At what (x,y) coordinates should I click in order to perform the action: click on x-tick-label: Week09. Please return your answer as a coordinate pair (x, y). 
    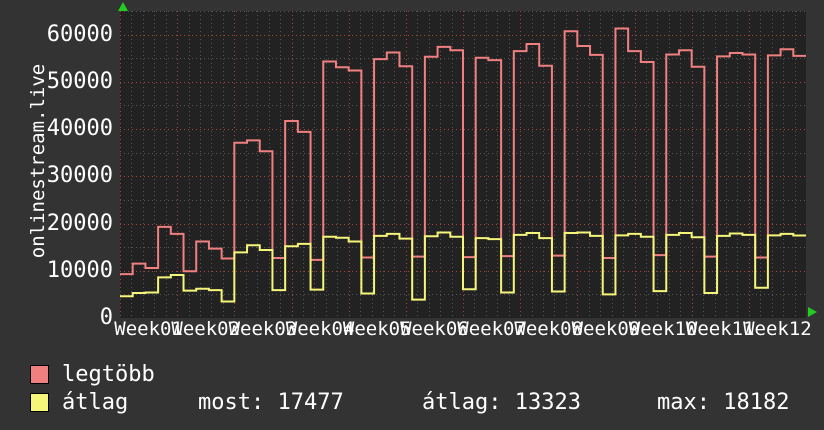
    Looking at the image, I should click on (606, 329).